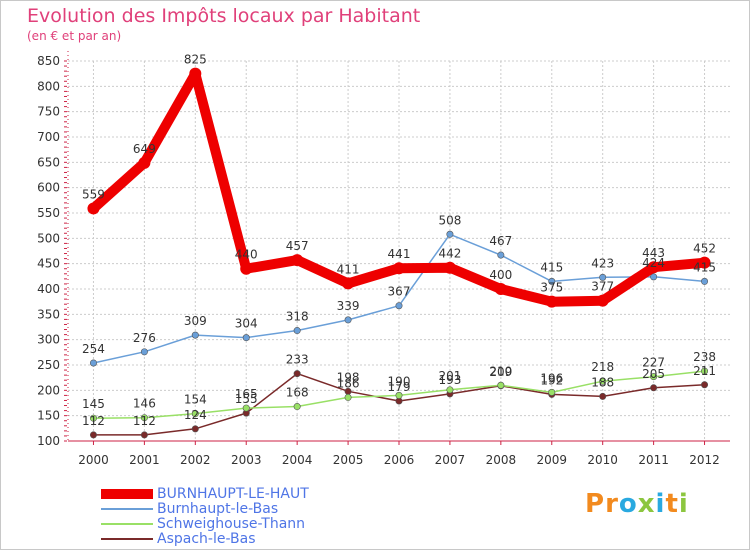  Describe the element at coordinates (704, 460) in the screenshot. I see `x-tick-label: 2012` at that location.